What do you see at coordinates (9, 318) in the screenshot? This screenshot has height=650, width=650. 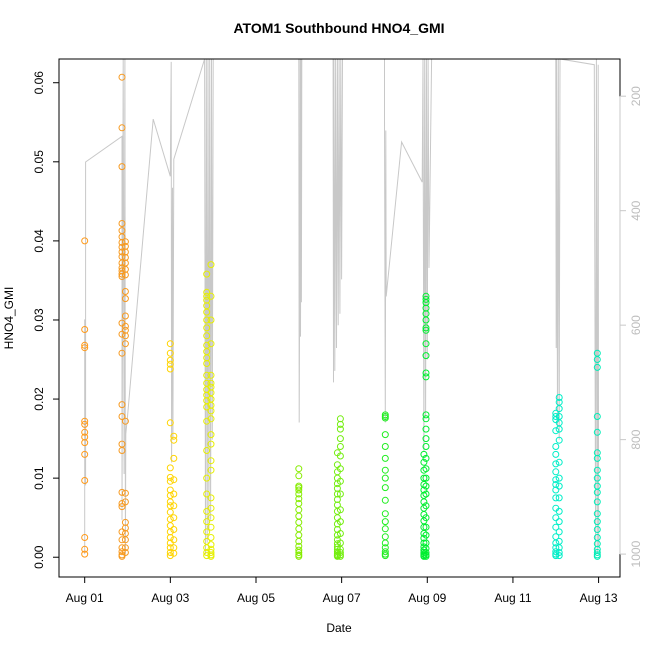 I see `y-axis-label: HNO4_GMI` at bounding box center [9, 318].